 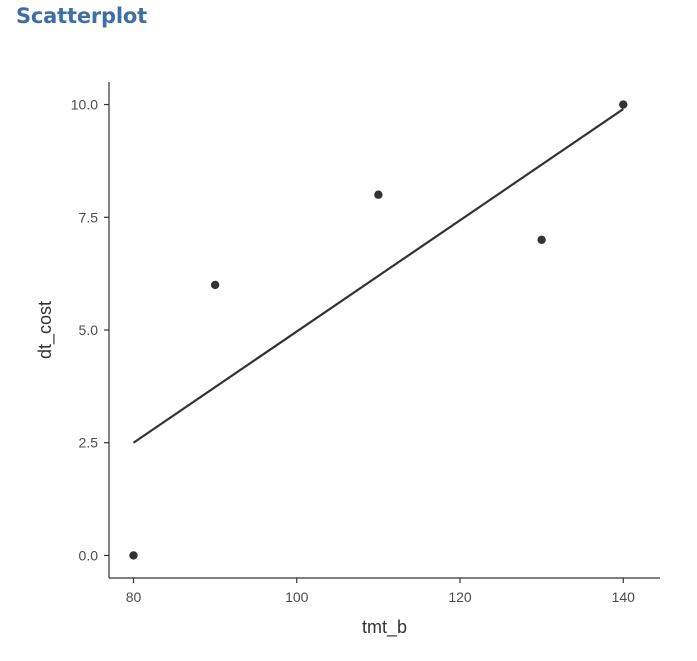 I want to click on x-tick-label: 120, so click(x=460, y=597).